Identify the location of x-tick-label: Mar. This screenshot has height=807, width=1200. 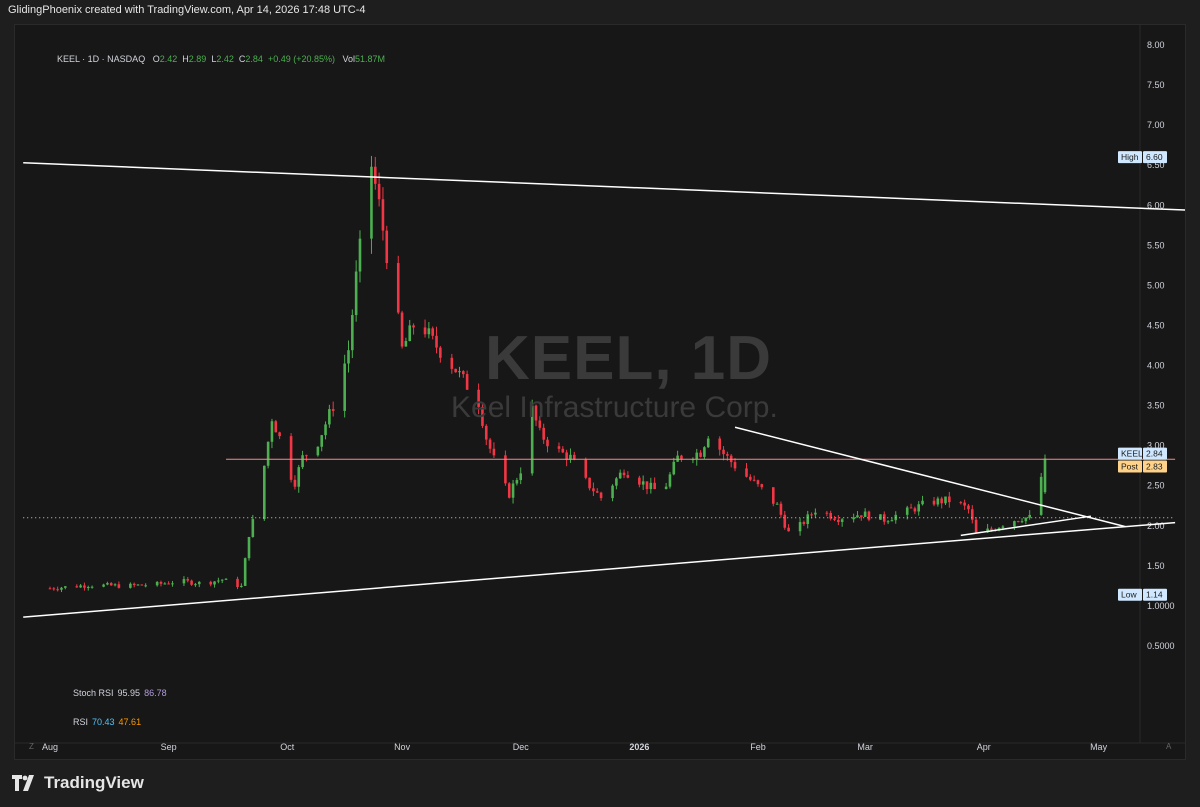
(865, 747).